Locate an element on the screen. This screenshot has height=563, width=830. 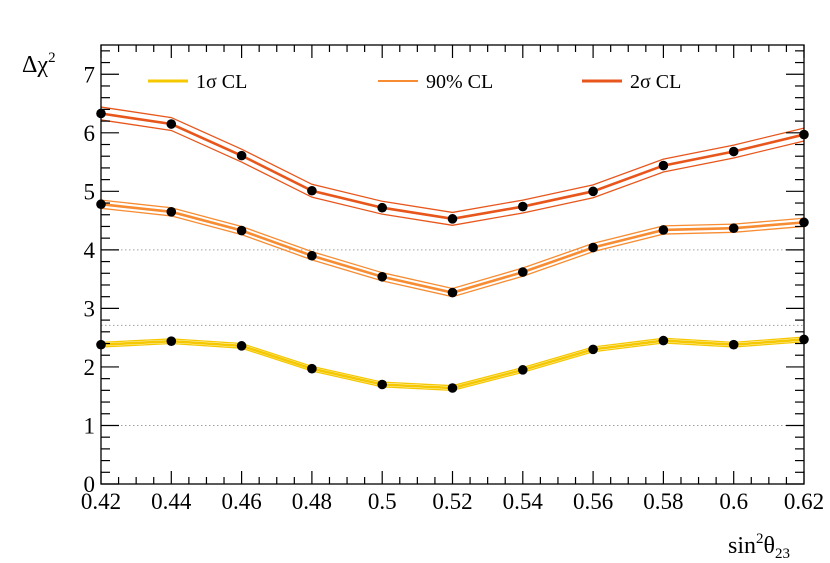
y-tick-label: 4 is located at coordinates (90, 250).